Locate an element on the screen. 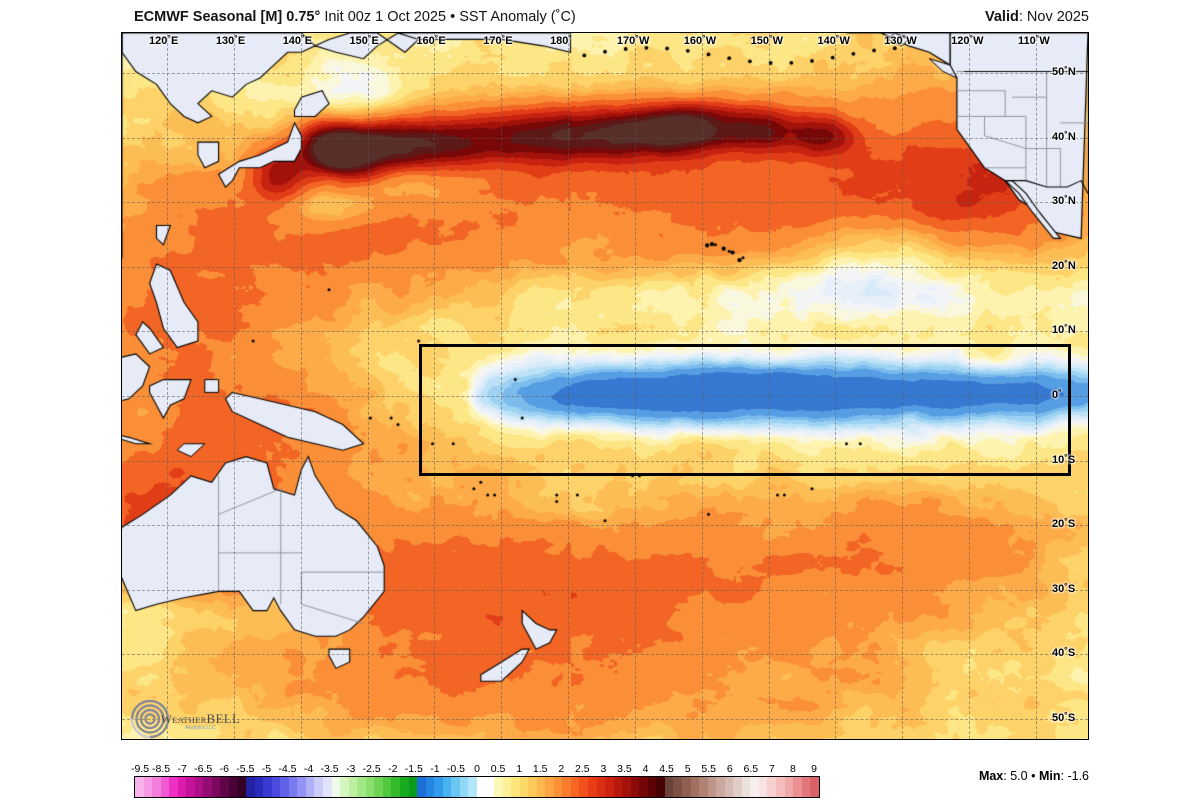  latitude-label: 30˚S is located at coordinates (1064, 588).